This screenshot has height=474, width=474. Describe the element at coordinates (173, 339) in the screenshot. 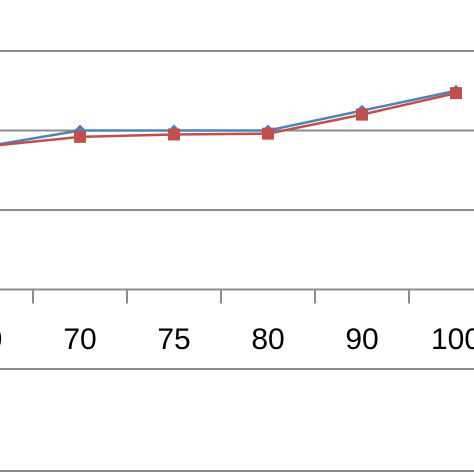

I see `x-tick-label: 75` at that location.